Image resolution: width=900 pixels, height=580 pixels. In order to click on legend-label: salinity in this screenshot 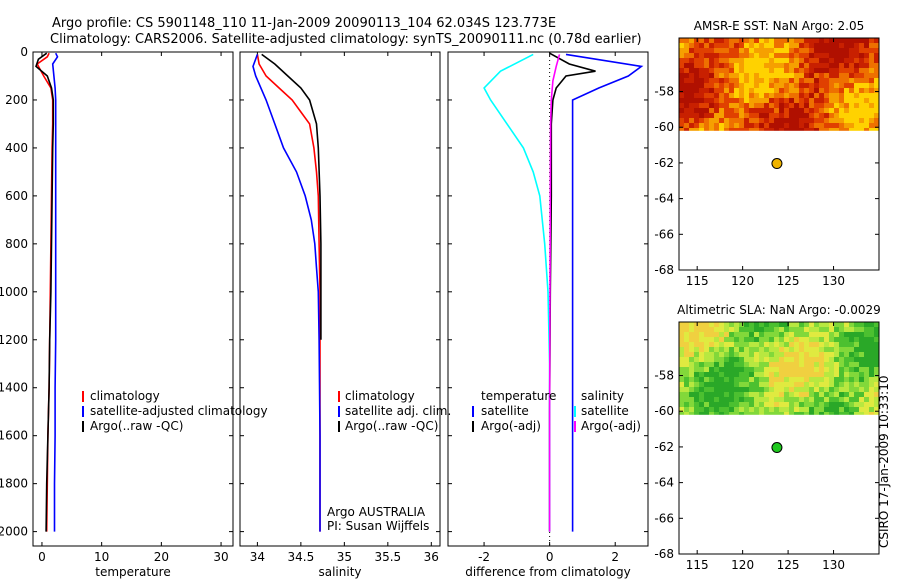, I will do `click(602, 396)`.